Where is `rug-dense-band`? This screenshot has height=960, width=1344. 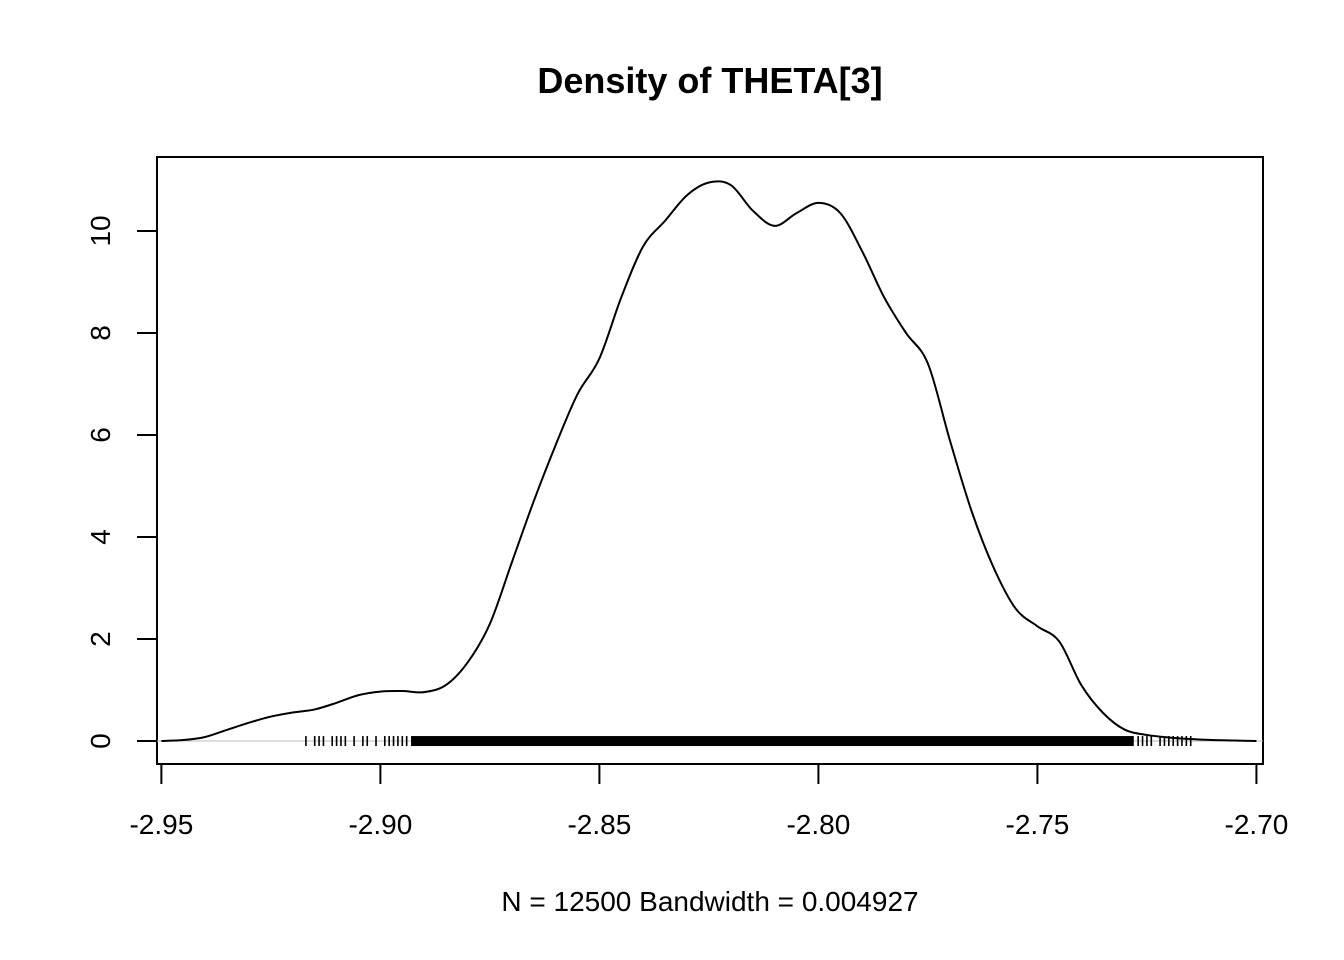 rug-dense-band is located at coordinates (772, 741).